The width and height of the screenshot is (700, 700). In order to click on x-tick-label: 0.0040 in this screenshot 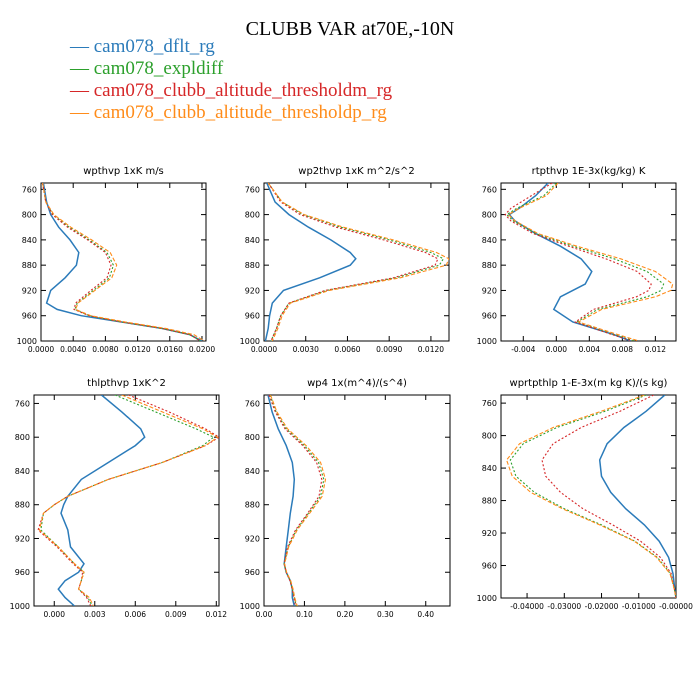, I will do `click(73, 349)`.